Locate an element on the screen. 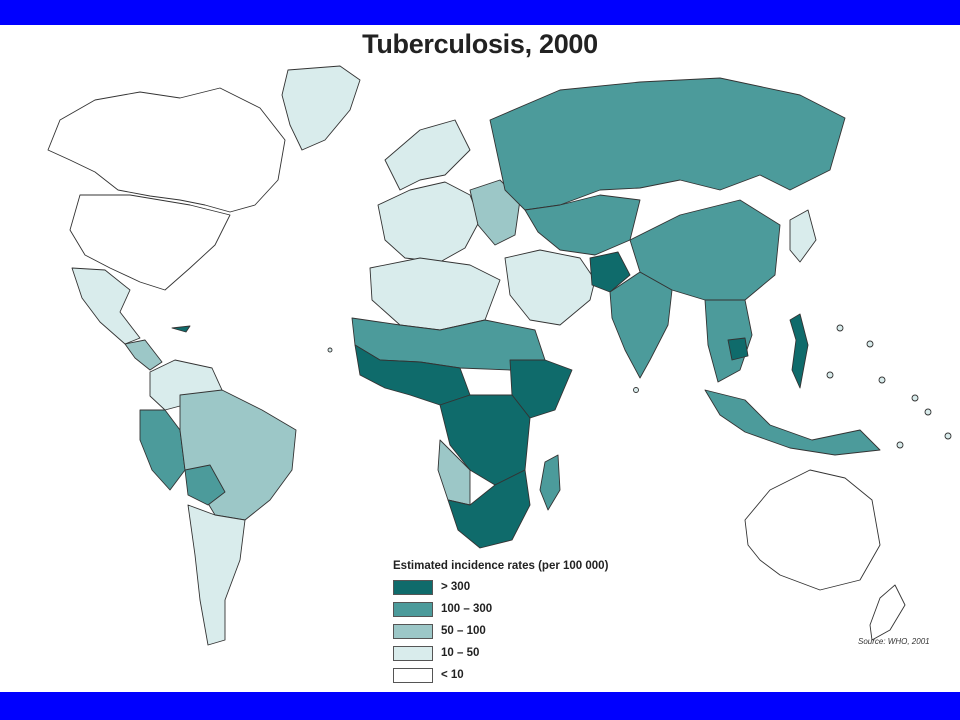 The width and height of the screenshot is (960, 720). region-southern-africa is located at coordinates (489, 509).